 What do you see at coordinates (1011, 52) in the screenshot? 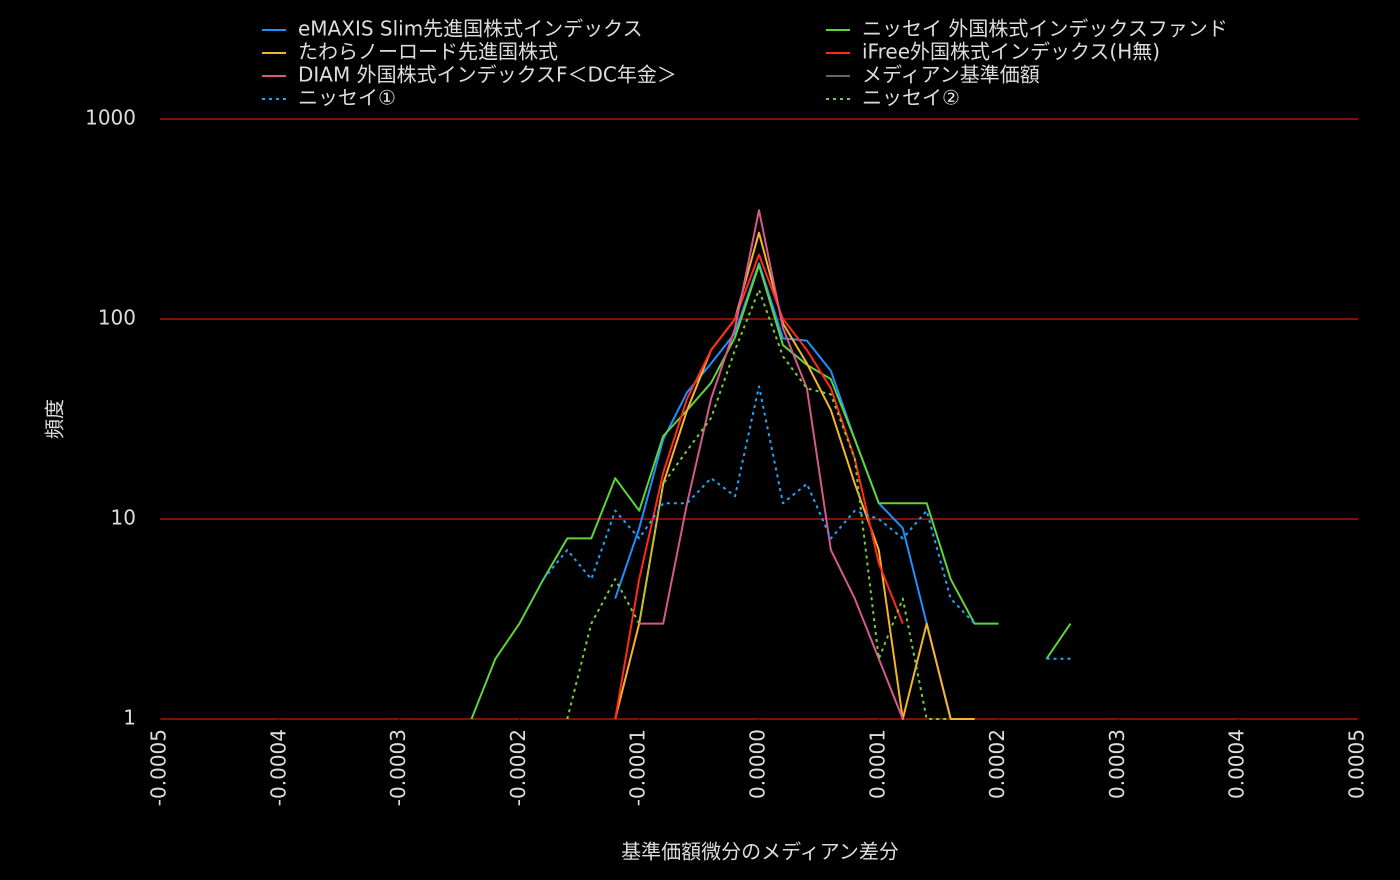
I see `legend-label: iFree外国株式インデックス(H無)` at bounding box center [1011, 52].